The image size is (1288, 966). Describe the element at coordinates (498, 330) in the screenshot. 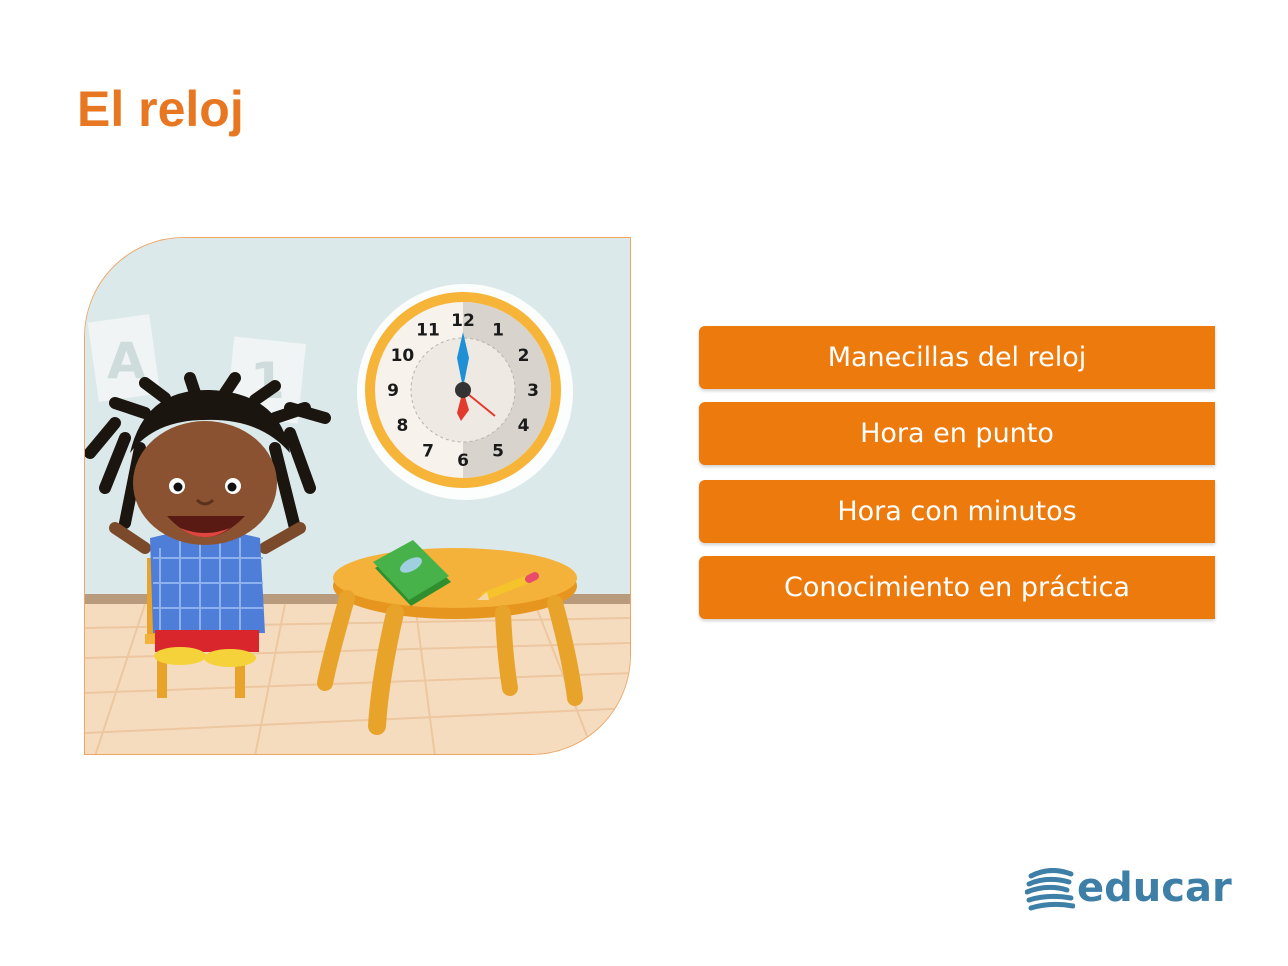

I see `clock-number: 1` at that location.